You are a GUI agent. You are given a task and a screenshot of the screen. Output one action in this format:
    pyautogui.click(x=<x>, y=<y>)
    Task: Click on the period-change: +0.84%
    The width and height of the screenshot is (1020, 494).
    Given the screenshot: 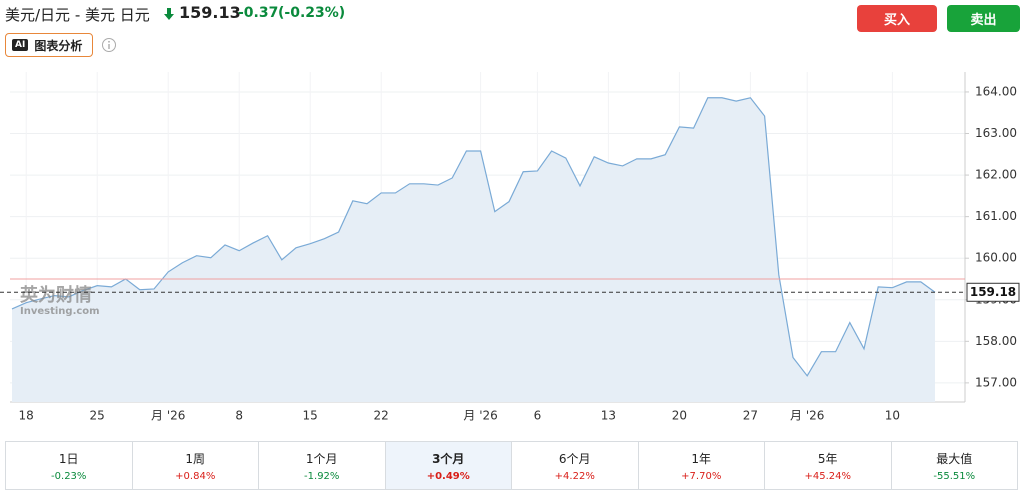 What is the action you would take?
    pyautogui.click(x=195, y=476)
    